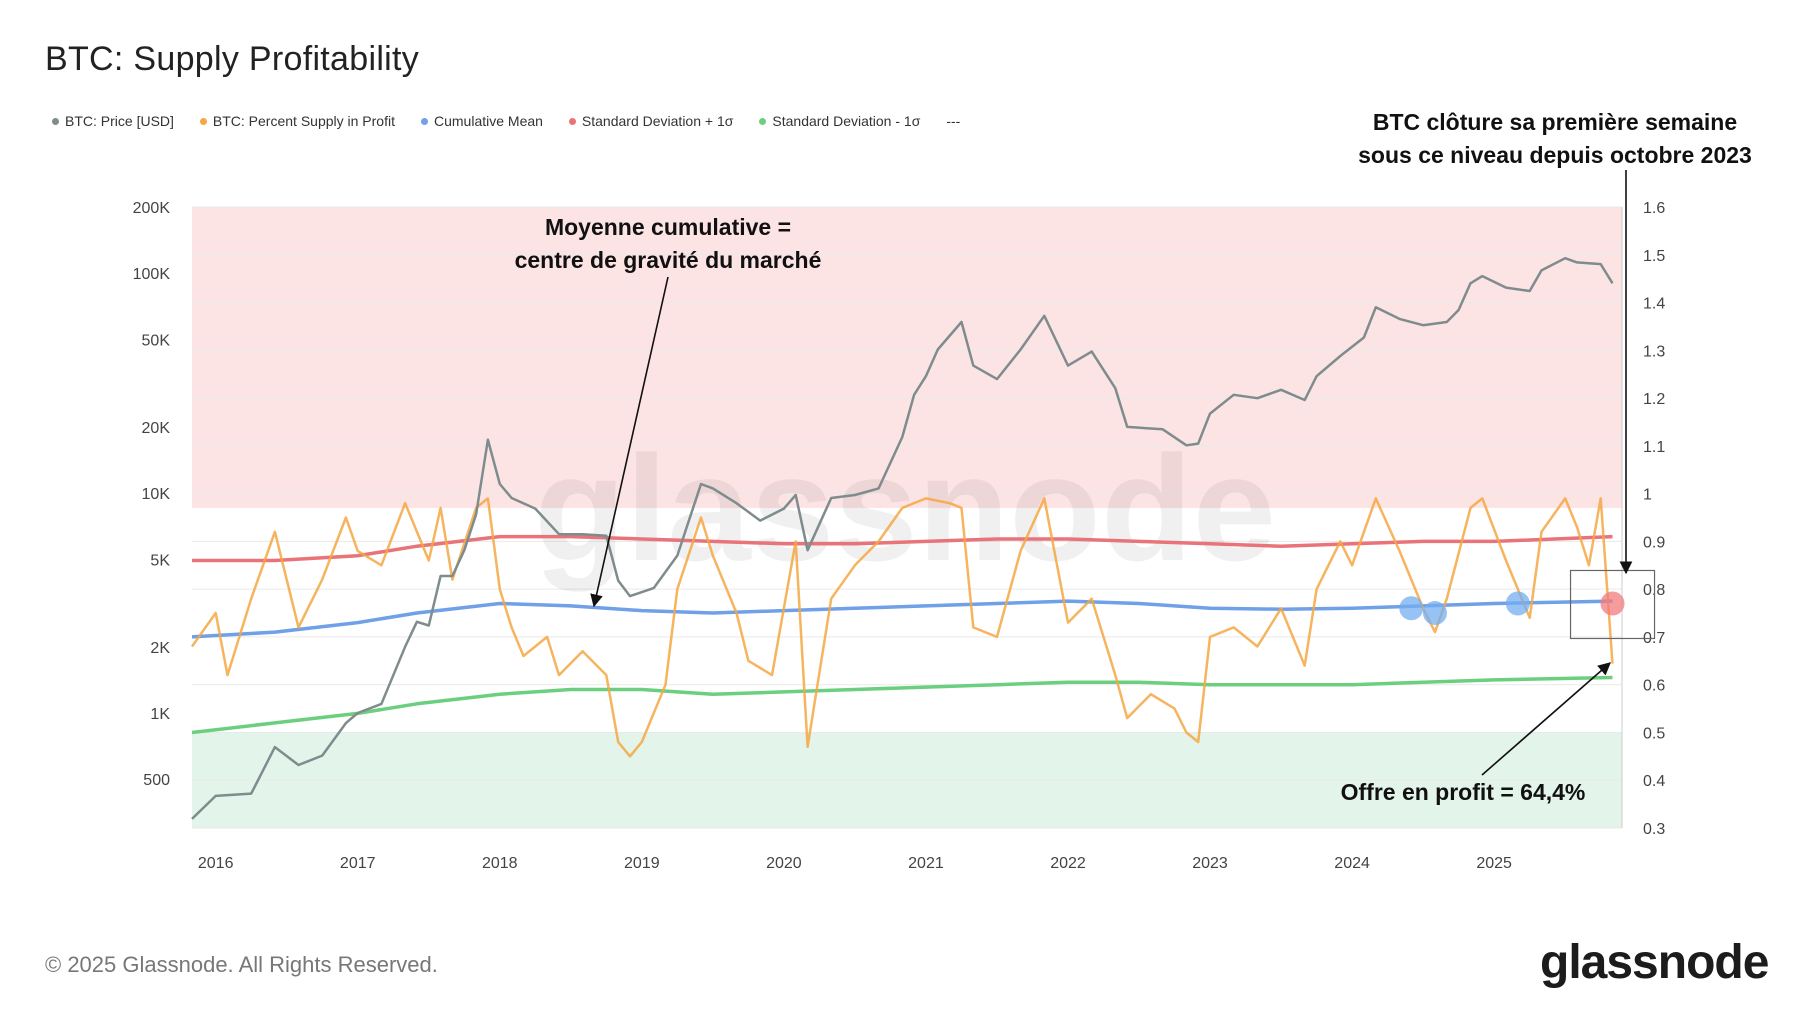 This screenshot has width=1800, height=1013. What do you see at coordinates (1654, 733) in the screenshot?
I see `y-right-tick-label: 0.5` at bounding box center [1654, 733].